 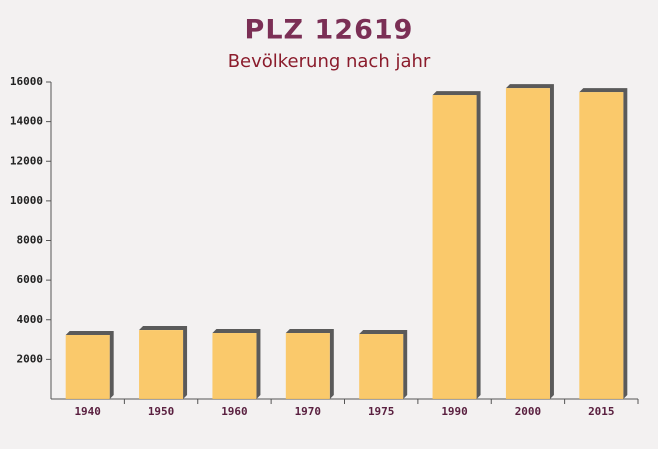 What do you see at coordinates (329, 61) in the screenshot?
I see `chart-subtitle: Bevölkerung nach jahr` at bounding box center [329, 61].